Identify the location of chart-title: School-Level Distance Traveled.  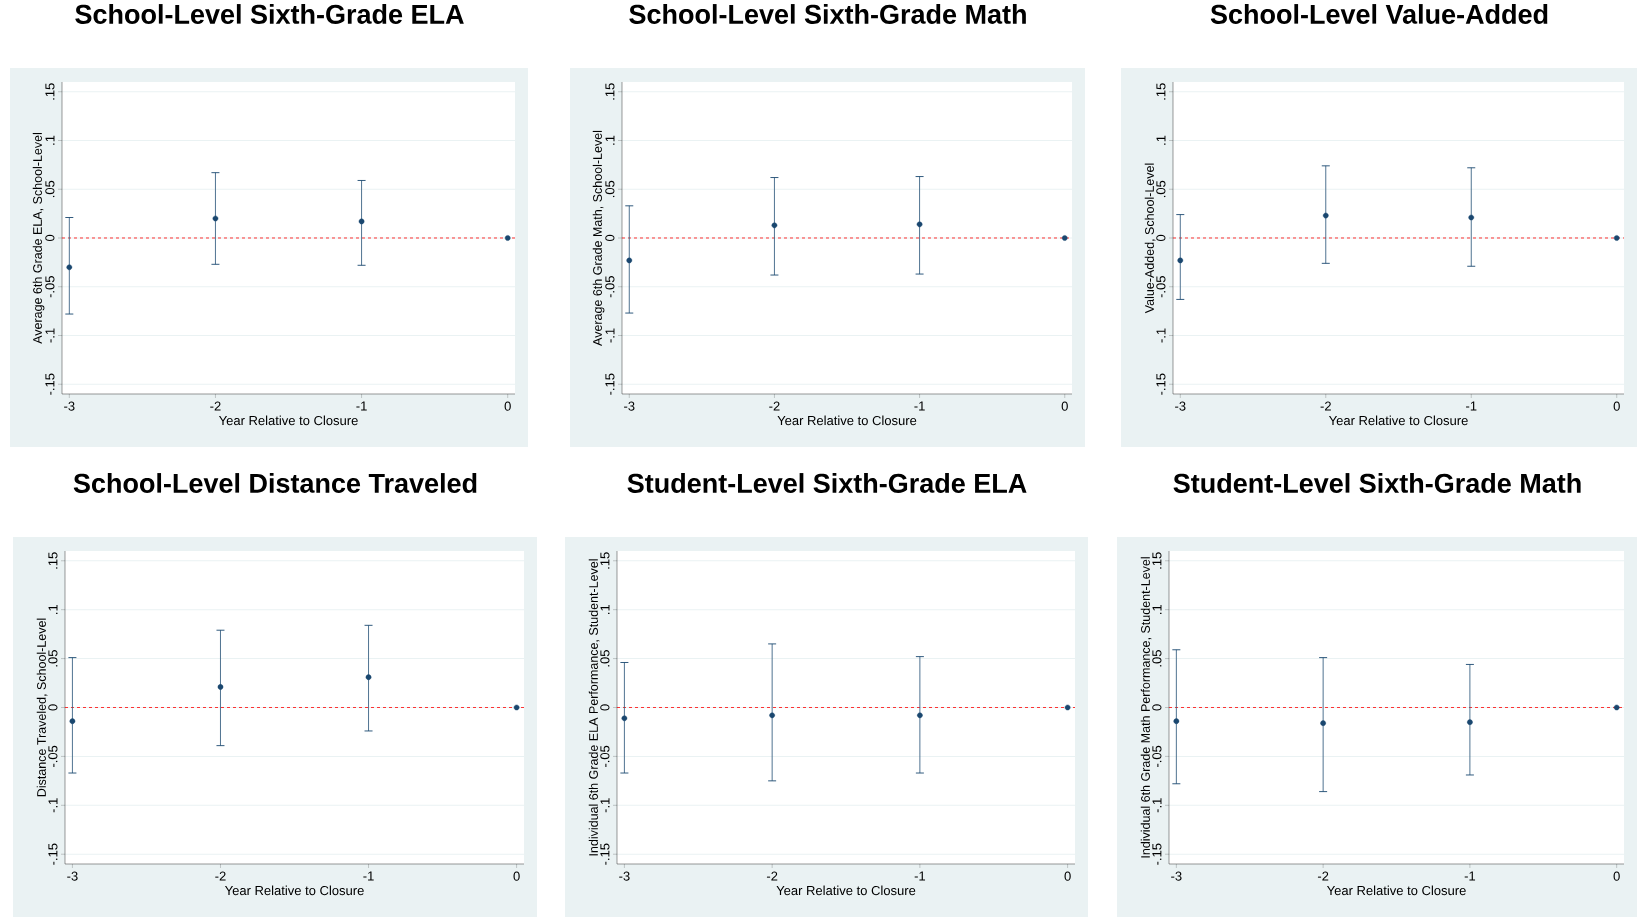
(275, 483).